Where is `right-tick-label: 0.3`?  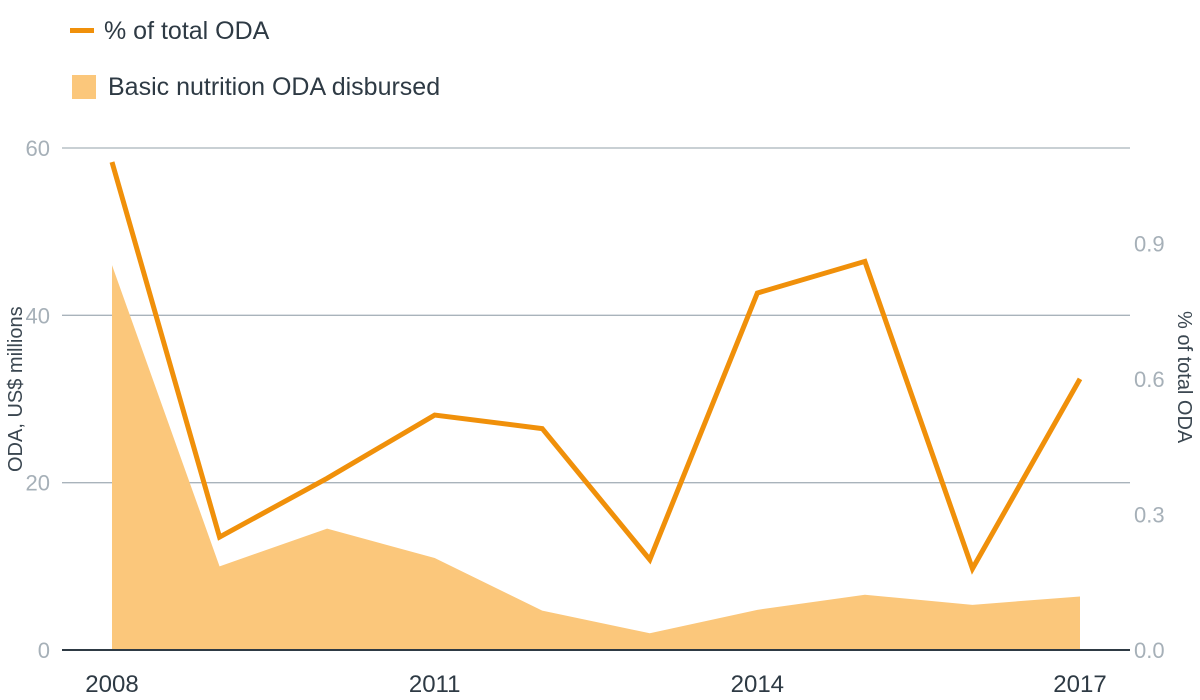 right-tick-label: 0.3 is located at coordinates (1149, 514).